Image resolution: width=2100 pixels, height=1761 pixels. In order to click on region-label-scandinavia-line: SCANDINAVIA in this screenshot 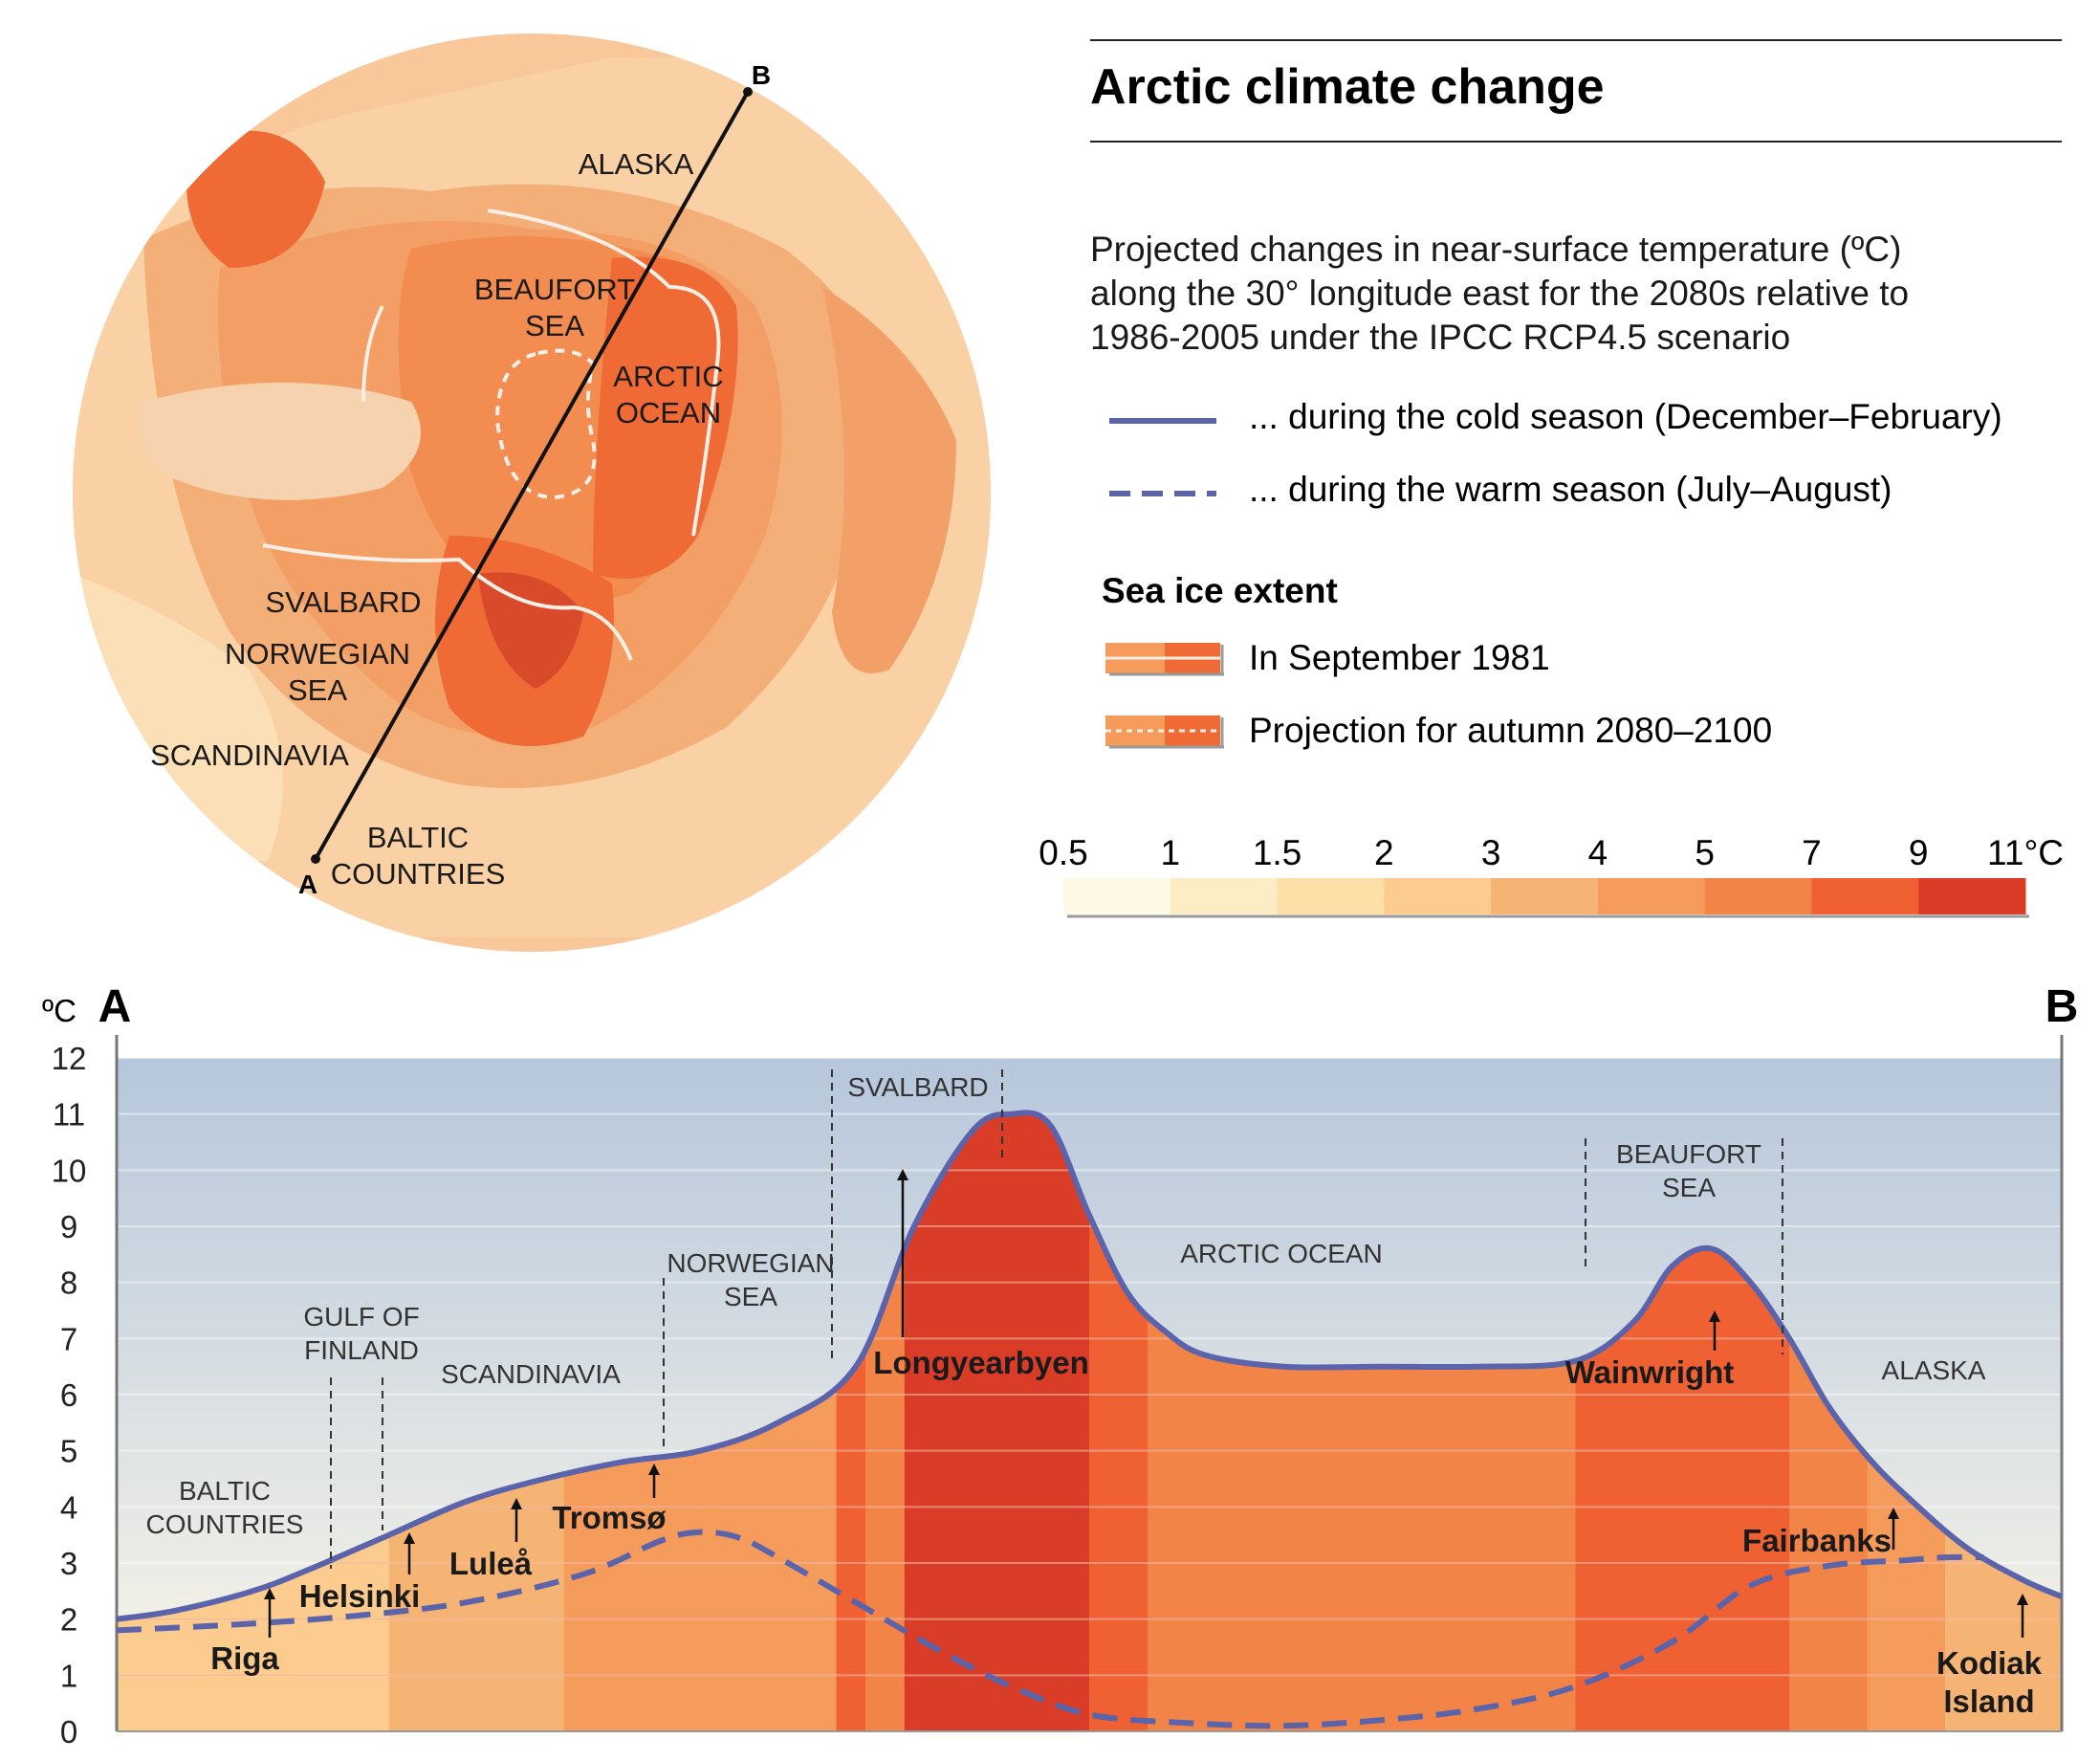, I will do `click(531, 1374)`.